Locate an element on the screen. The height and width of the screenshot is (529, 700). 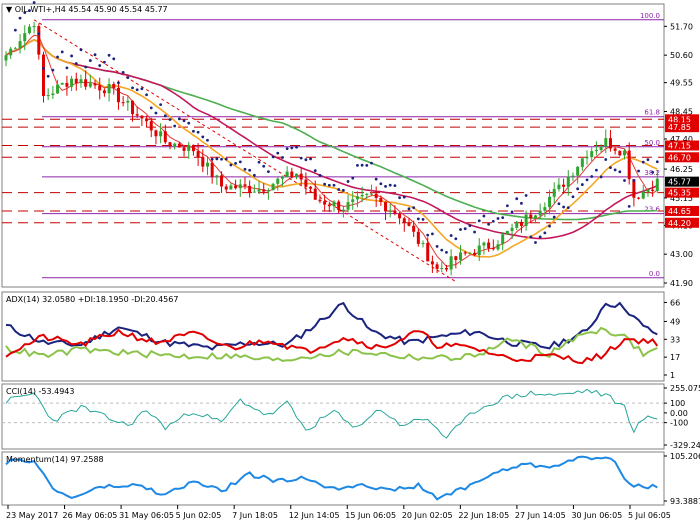
price-tick-label: 45.15 is located at coordinates (681, 198).